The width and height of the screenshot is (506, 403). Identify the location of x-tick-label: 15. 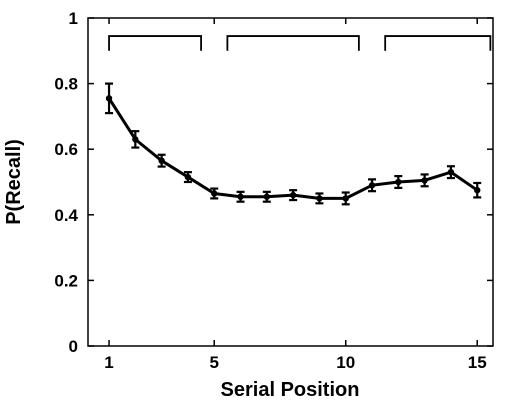
(477, 362).